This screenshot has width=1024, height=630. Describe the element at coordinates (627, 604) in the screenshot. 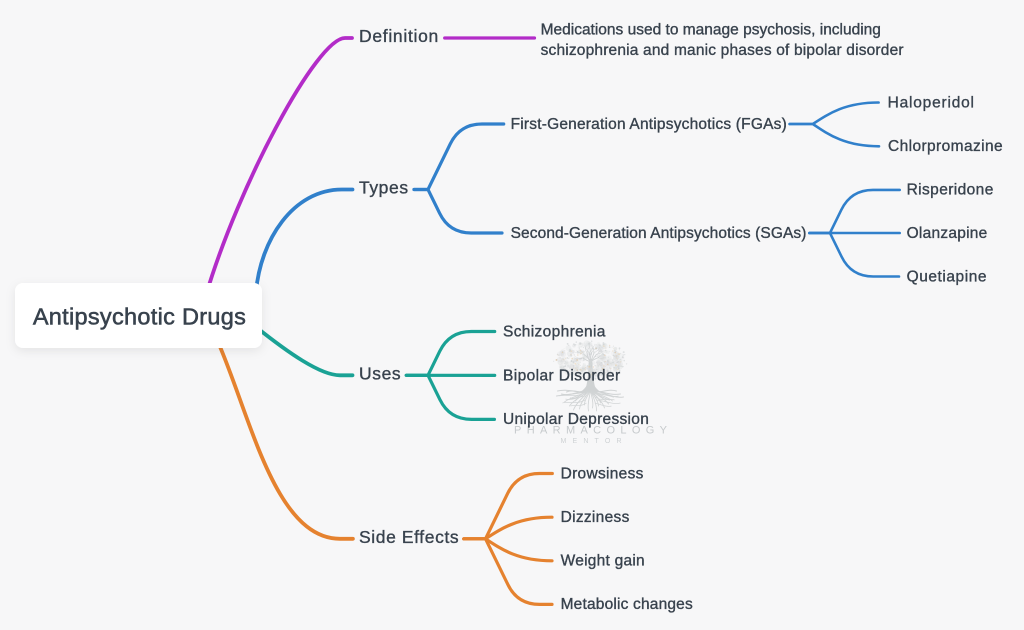

I see `svg-text: Metabolic changes` at that location.